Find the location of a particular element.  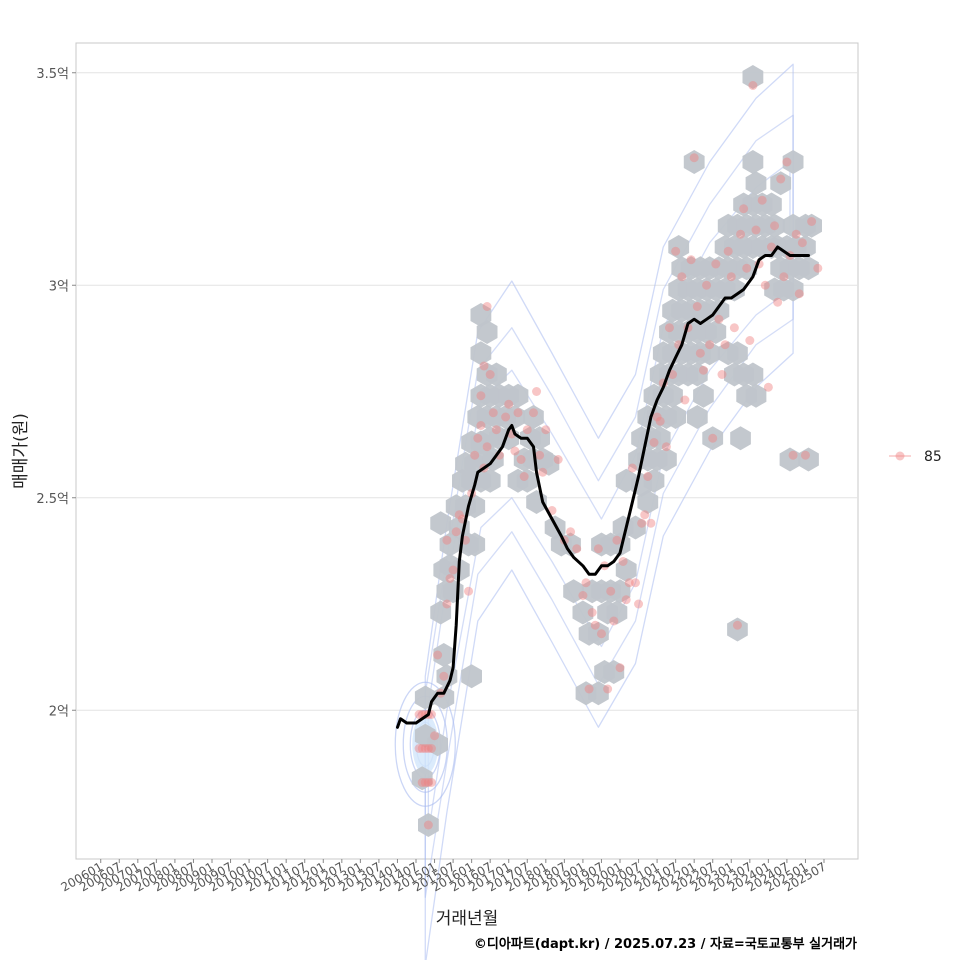

legend-label: 85 is located at coordinates (933, 457).